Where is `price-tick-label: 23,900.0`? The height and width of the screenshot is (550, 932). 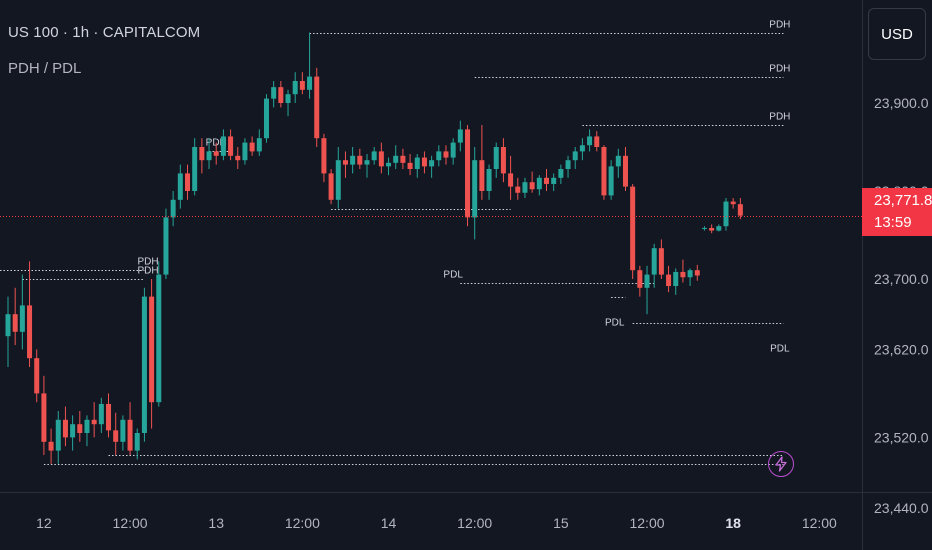
price-tick-label: 23,900.0 is located at coordinates (901, 103).